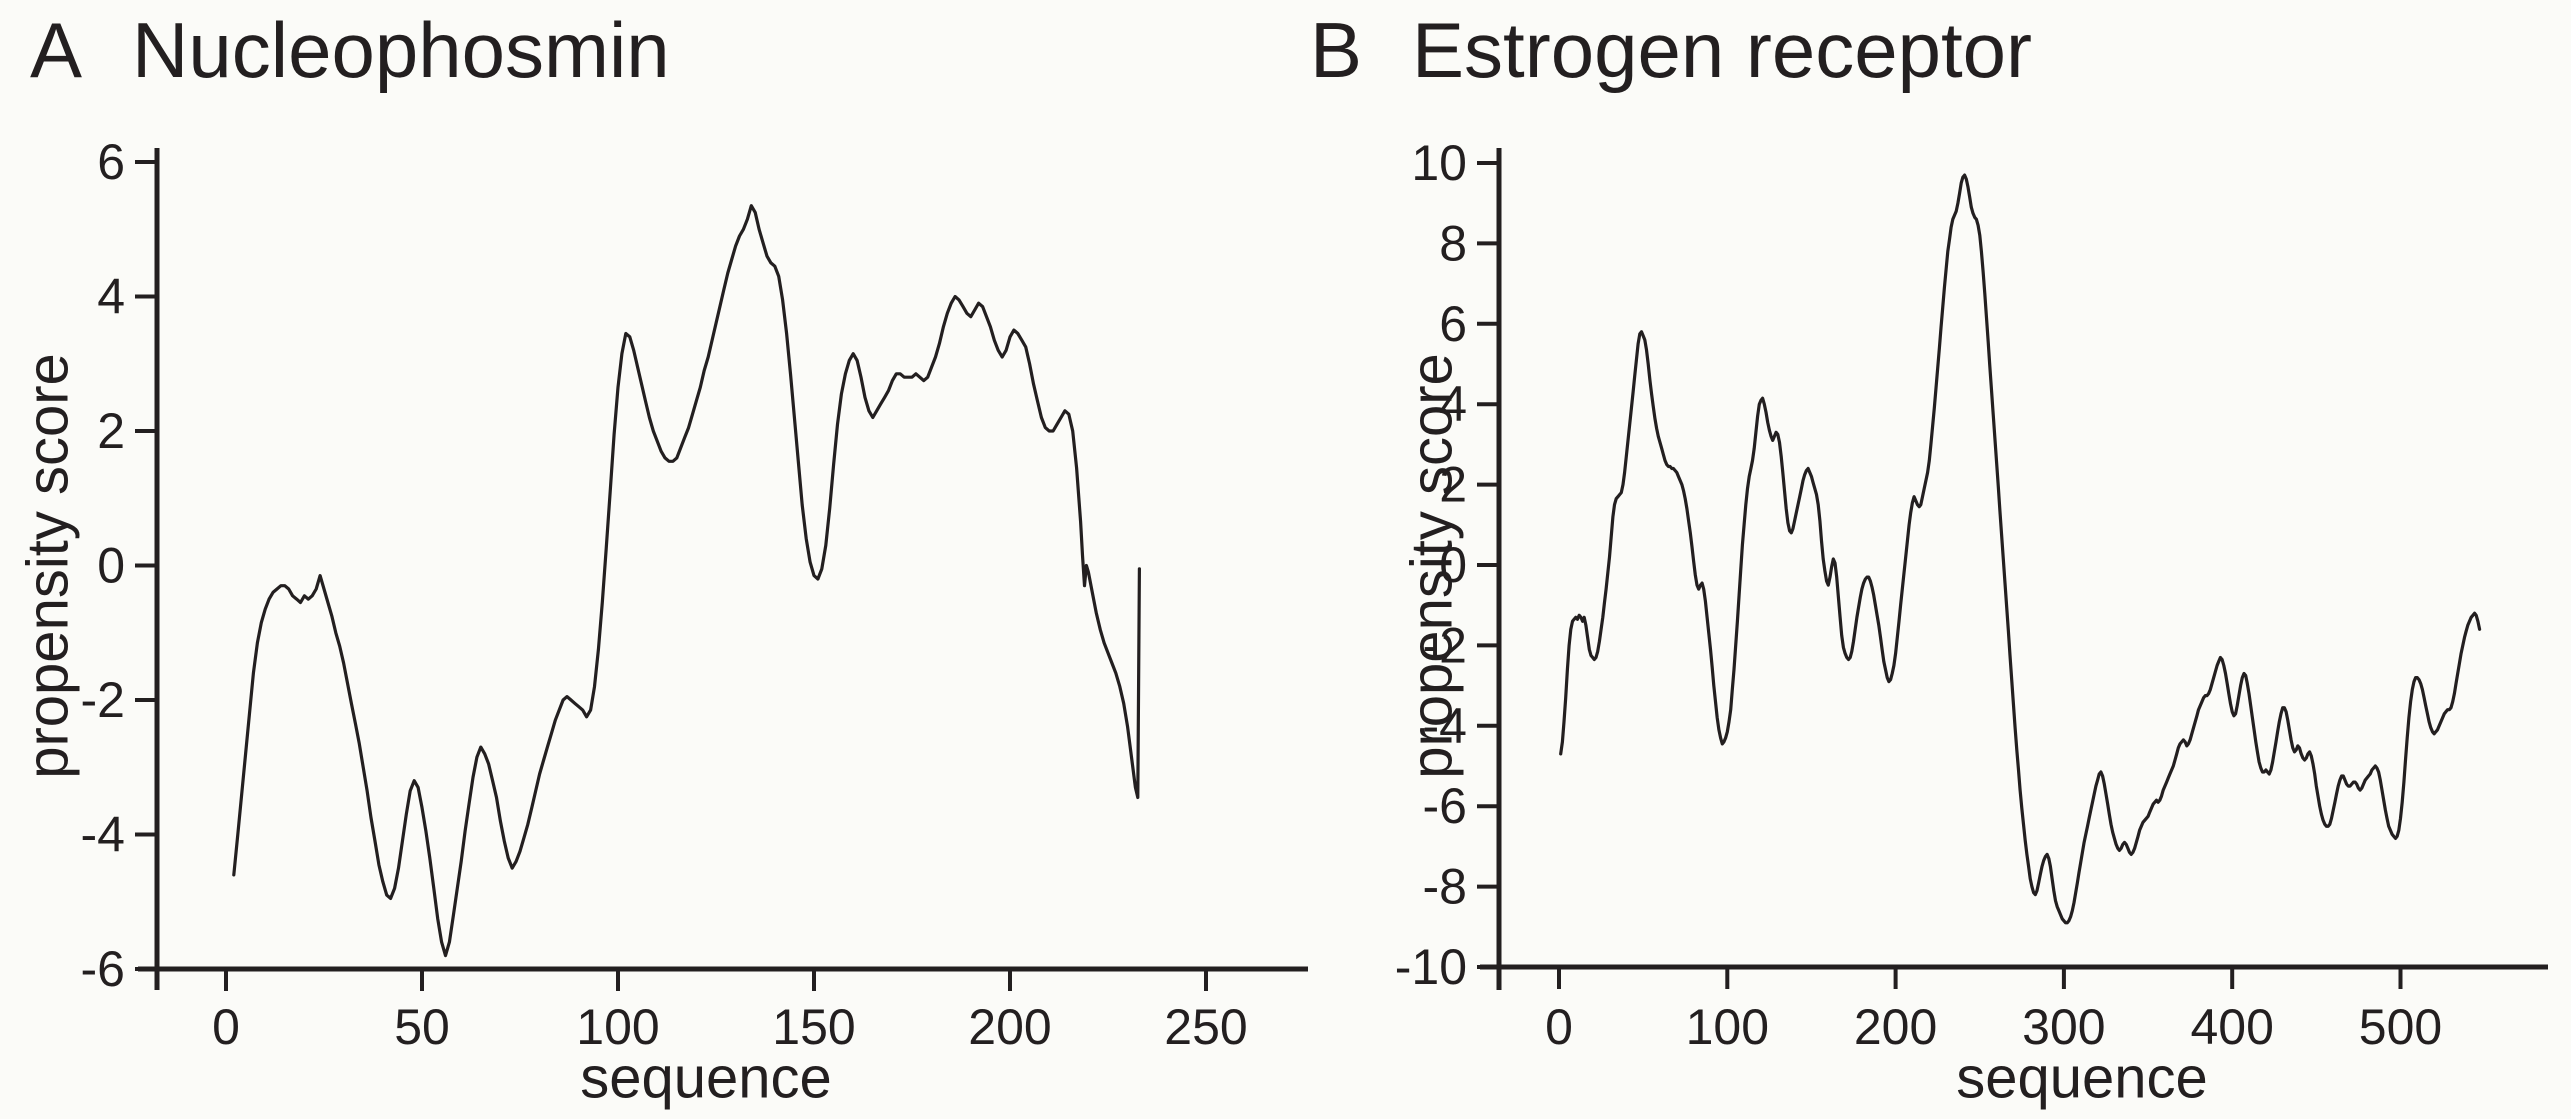 This screenshot has height=1119, width=2571. Describe the element at coordinates (401, 50) in the screenshot. I see `panel-a-name: Nucleophosmin` at that location.